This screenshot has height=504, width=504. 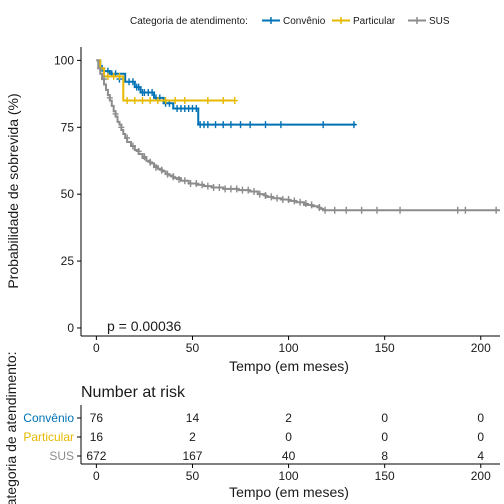 I want to click on y-tick-label: 100, so click(x=64, y=60).